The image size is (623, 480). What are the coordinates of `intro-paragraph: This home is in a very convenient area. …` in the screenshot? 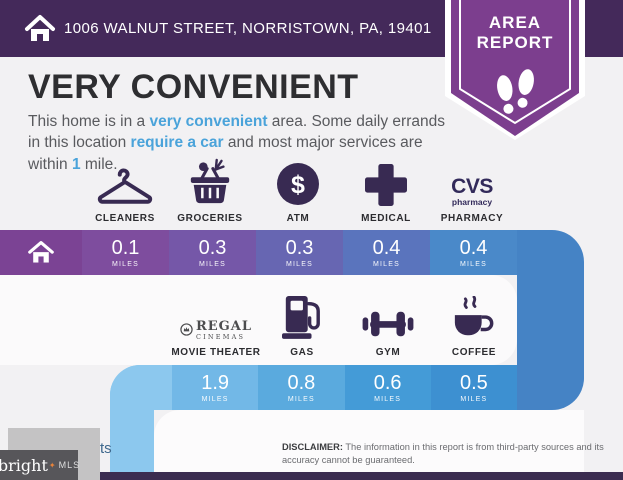 It's located at (242, 143).